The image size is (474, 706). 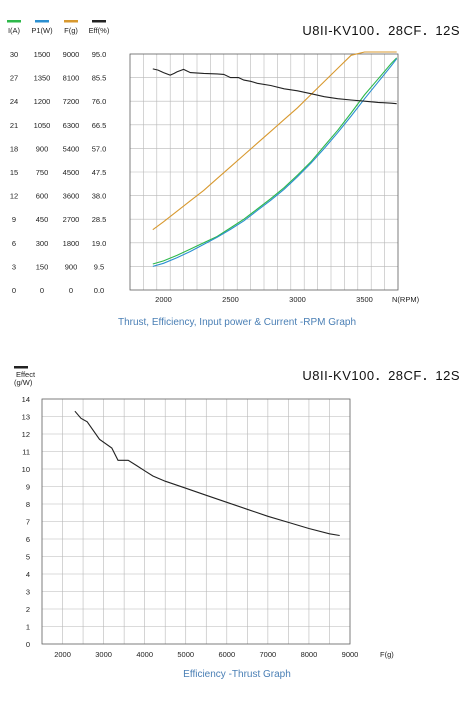 I want to click on legend-swatch-effect, so click(x=21, y=367).